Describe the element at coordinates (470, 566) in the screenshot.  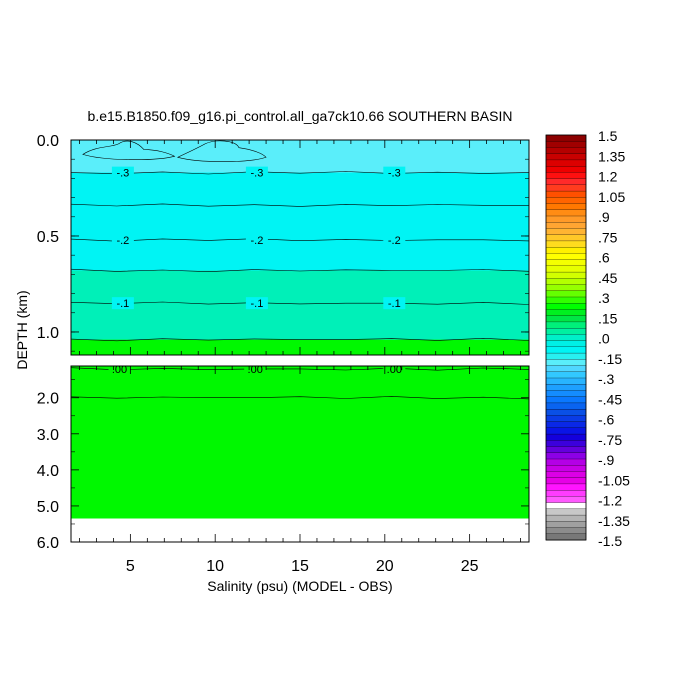
I see `x-tick-label: 25` at that location.